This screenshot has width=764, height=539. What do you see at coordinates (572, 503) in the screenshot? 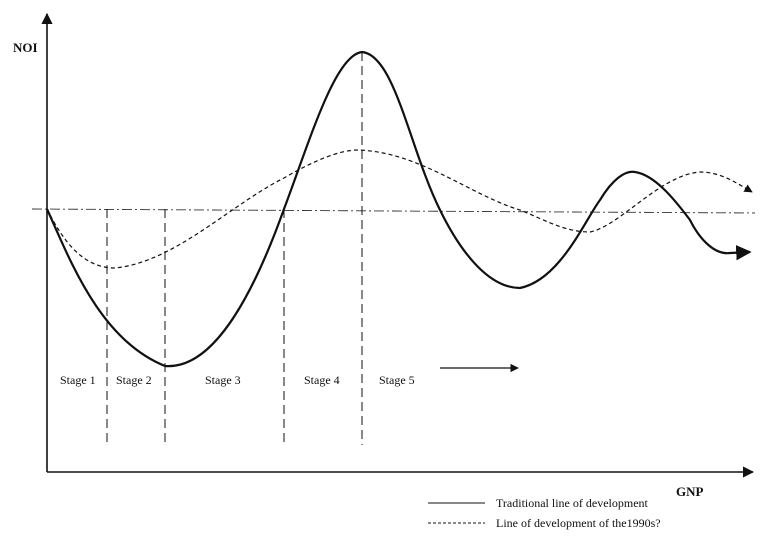
I see `legend-label-traditional: Traditional line of development` at bounding box center [572, 503].